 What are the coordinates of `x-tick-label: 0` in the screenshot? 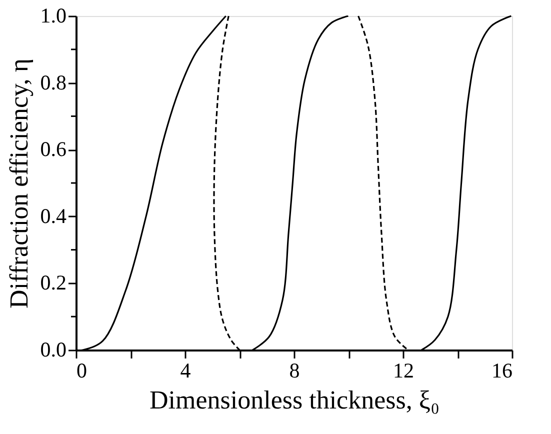 It's located at (81, 370).